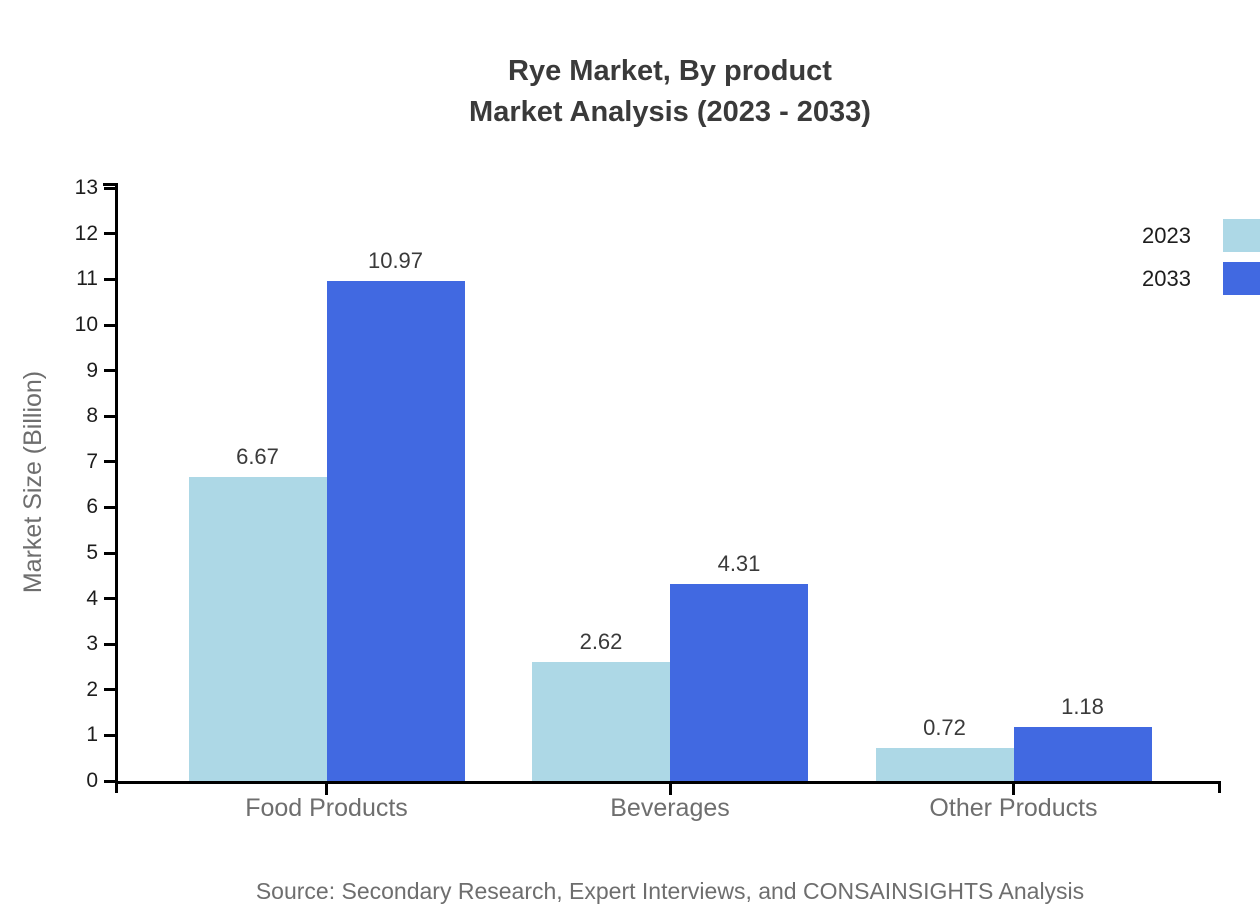  What do you see at coordinates (92, 780) in the screenshot?
I see `y-tick-label: 0` at bounding box center [92, 780].